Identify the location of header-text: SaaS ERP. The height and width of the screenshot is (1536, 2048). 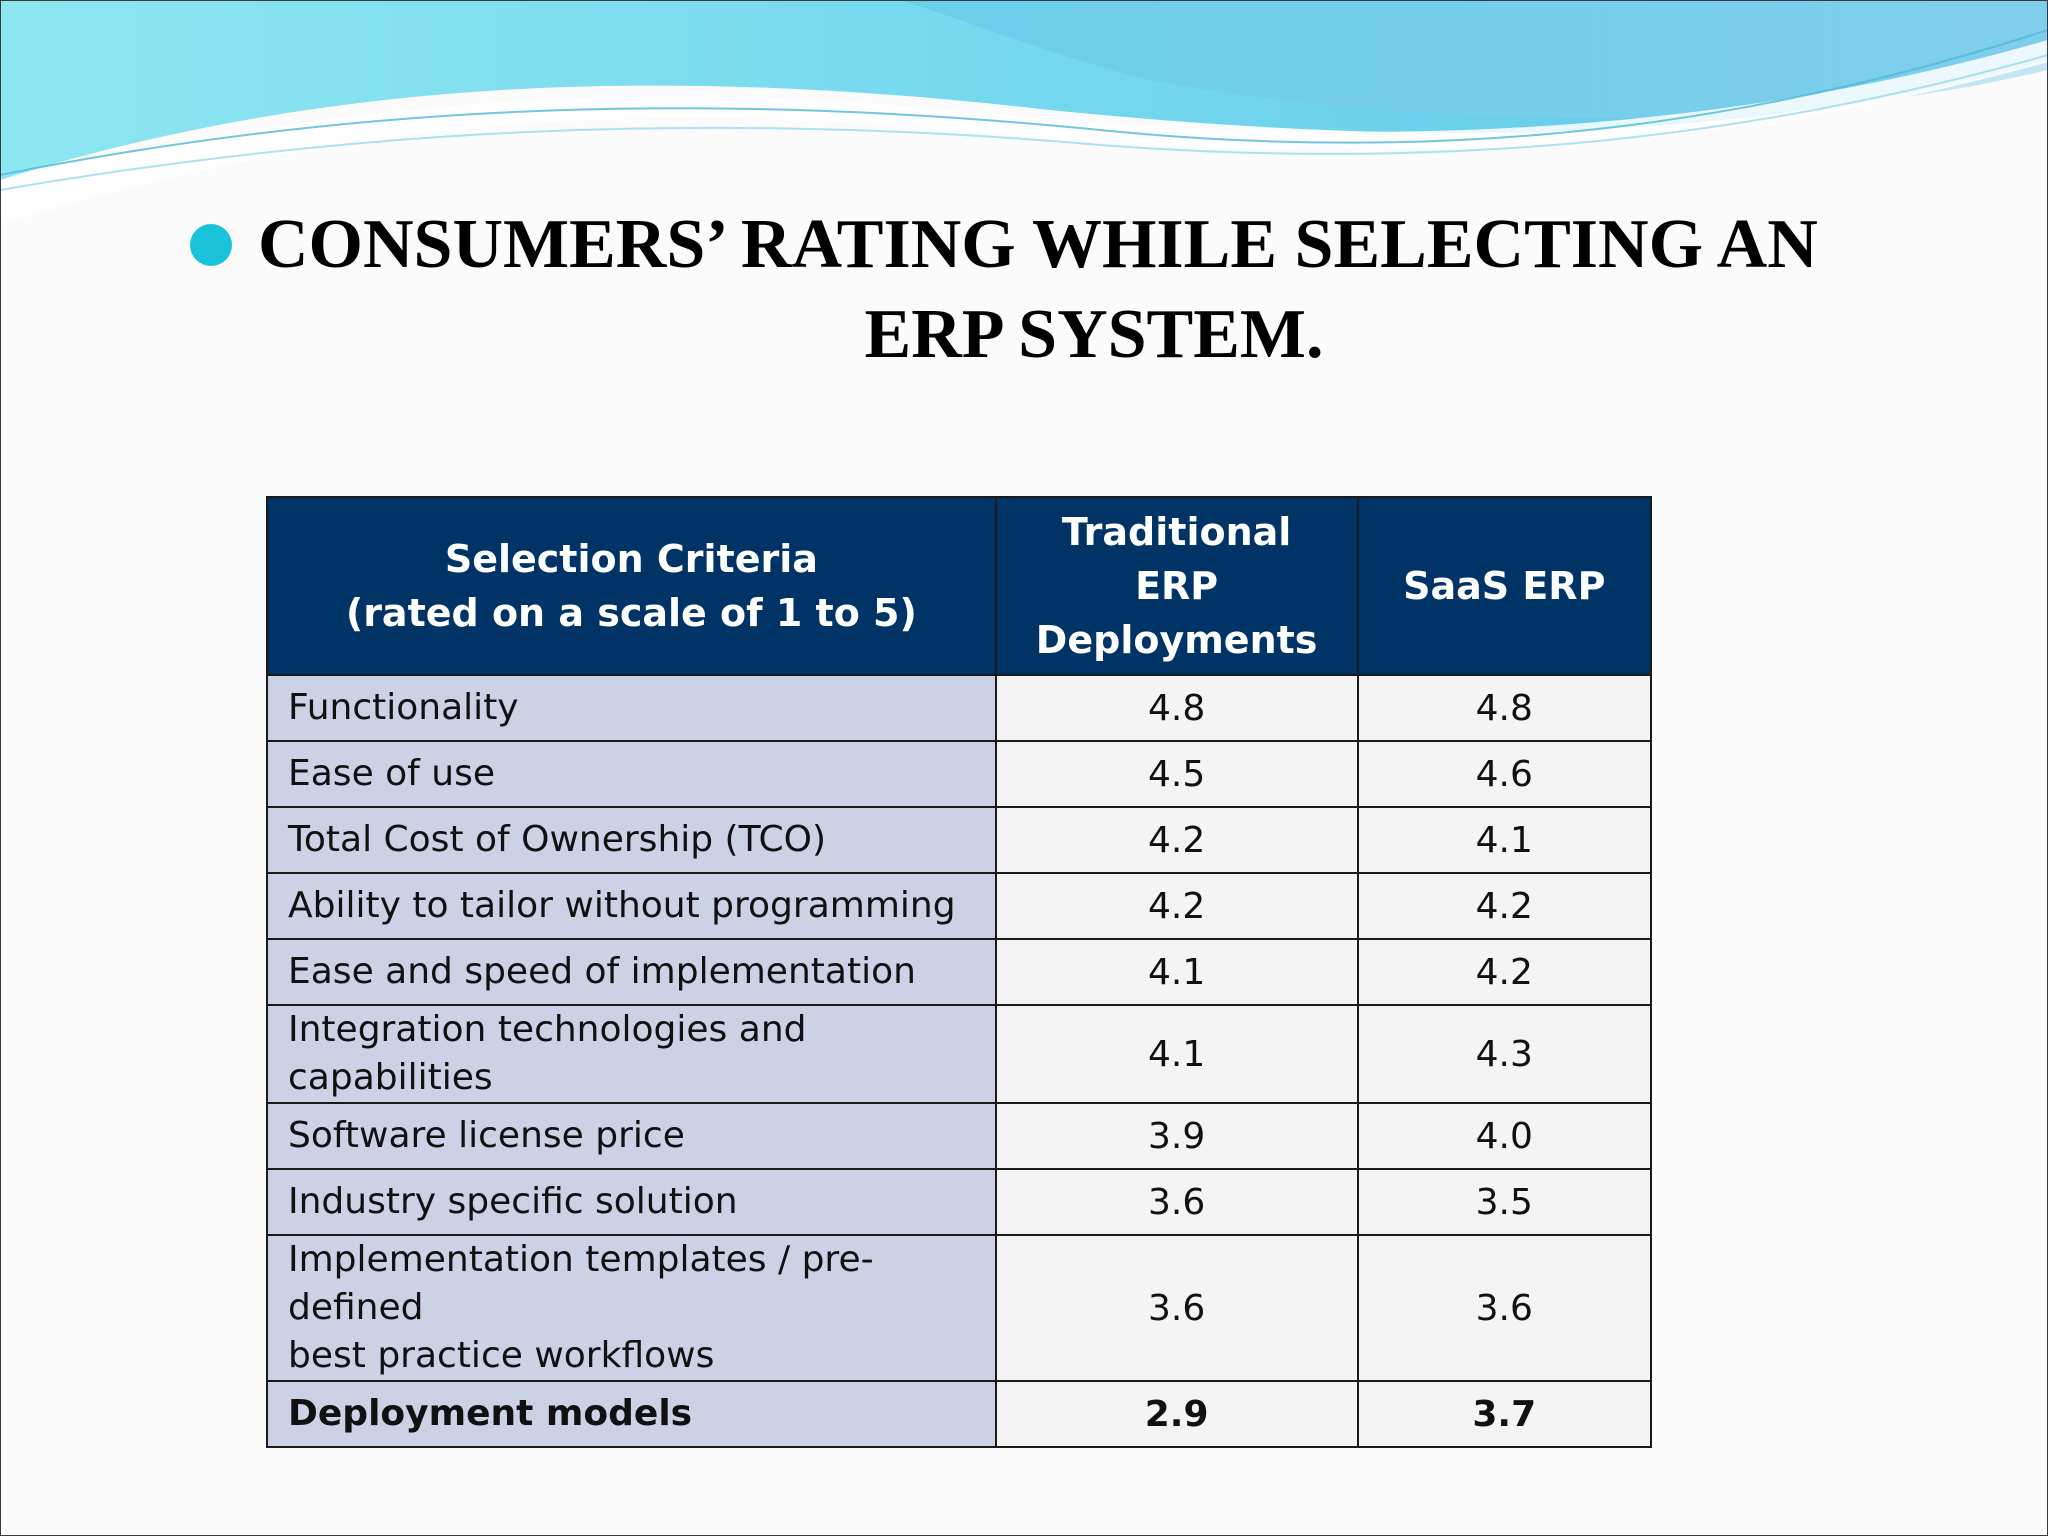
(1504, 586).